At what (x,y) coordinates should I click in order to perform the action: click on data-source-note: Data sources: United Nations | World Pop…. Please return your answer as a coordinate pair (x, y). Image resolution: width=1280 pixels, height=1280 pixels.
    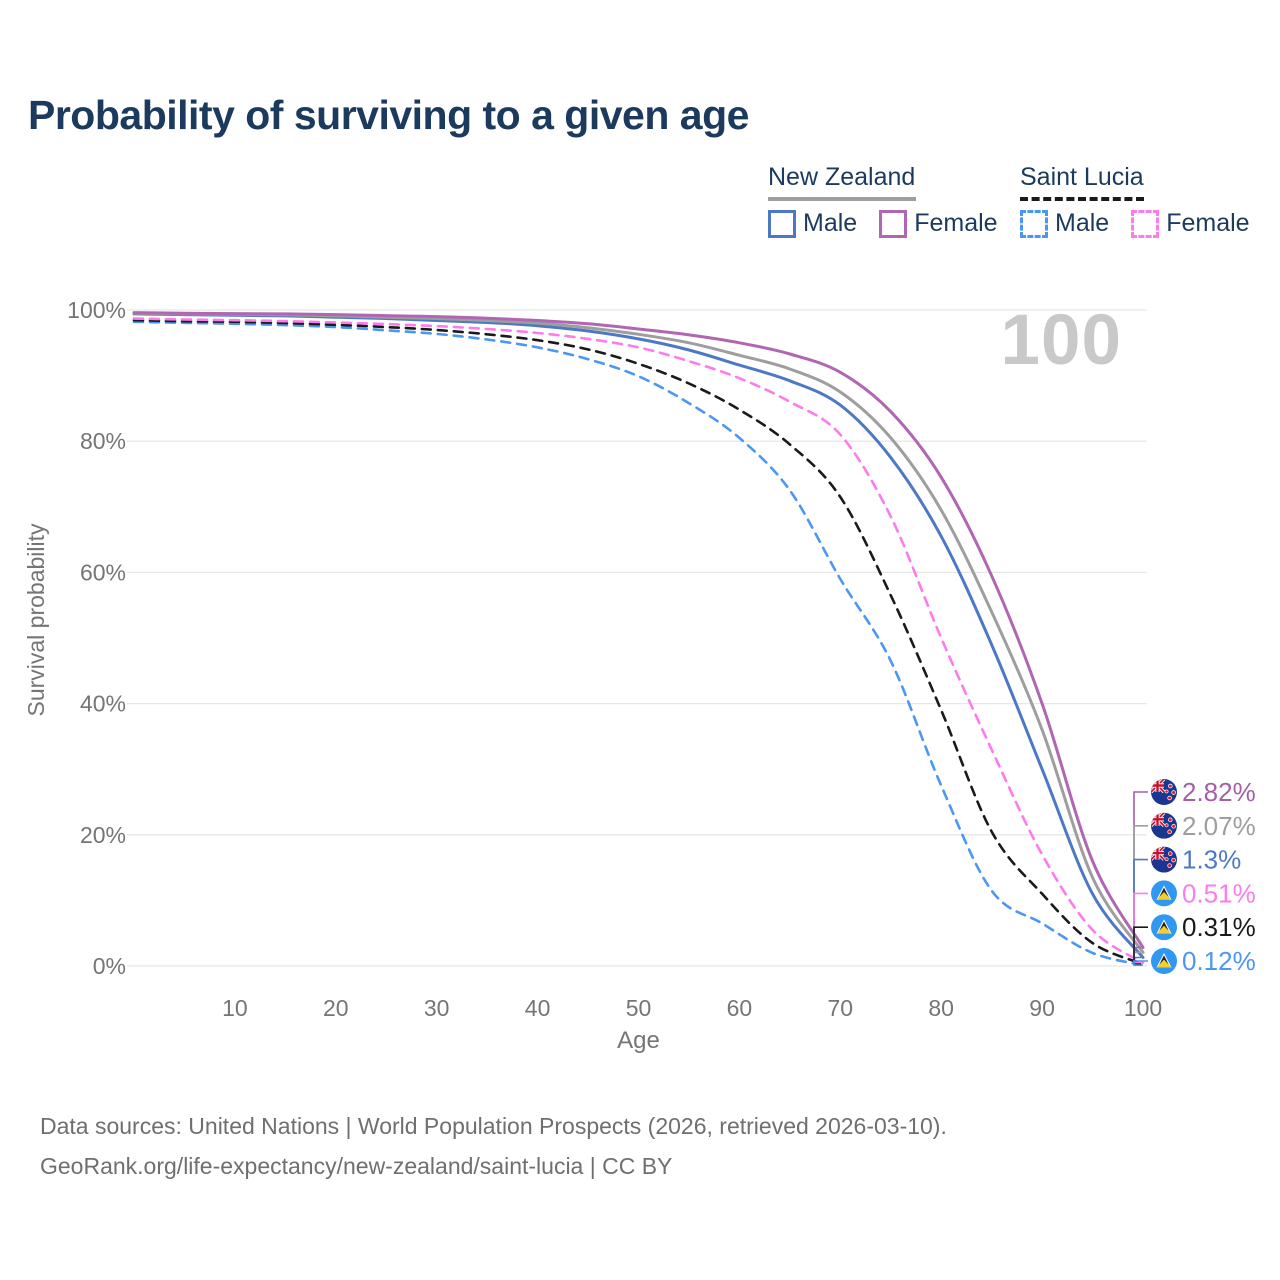
    Looking at the image, I should click on (493, 1146).